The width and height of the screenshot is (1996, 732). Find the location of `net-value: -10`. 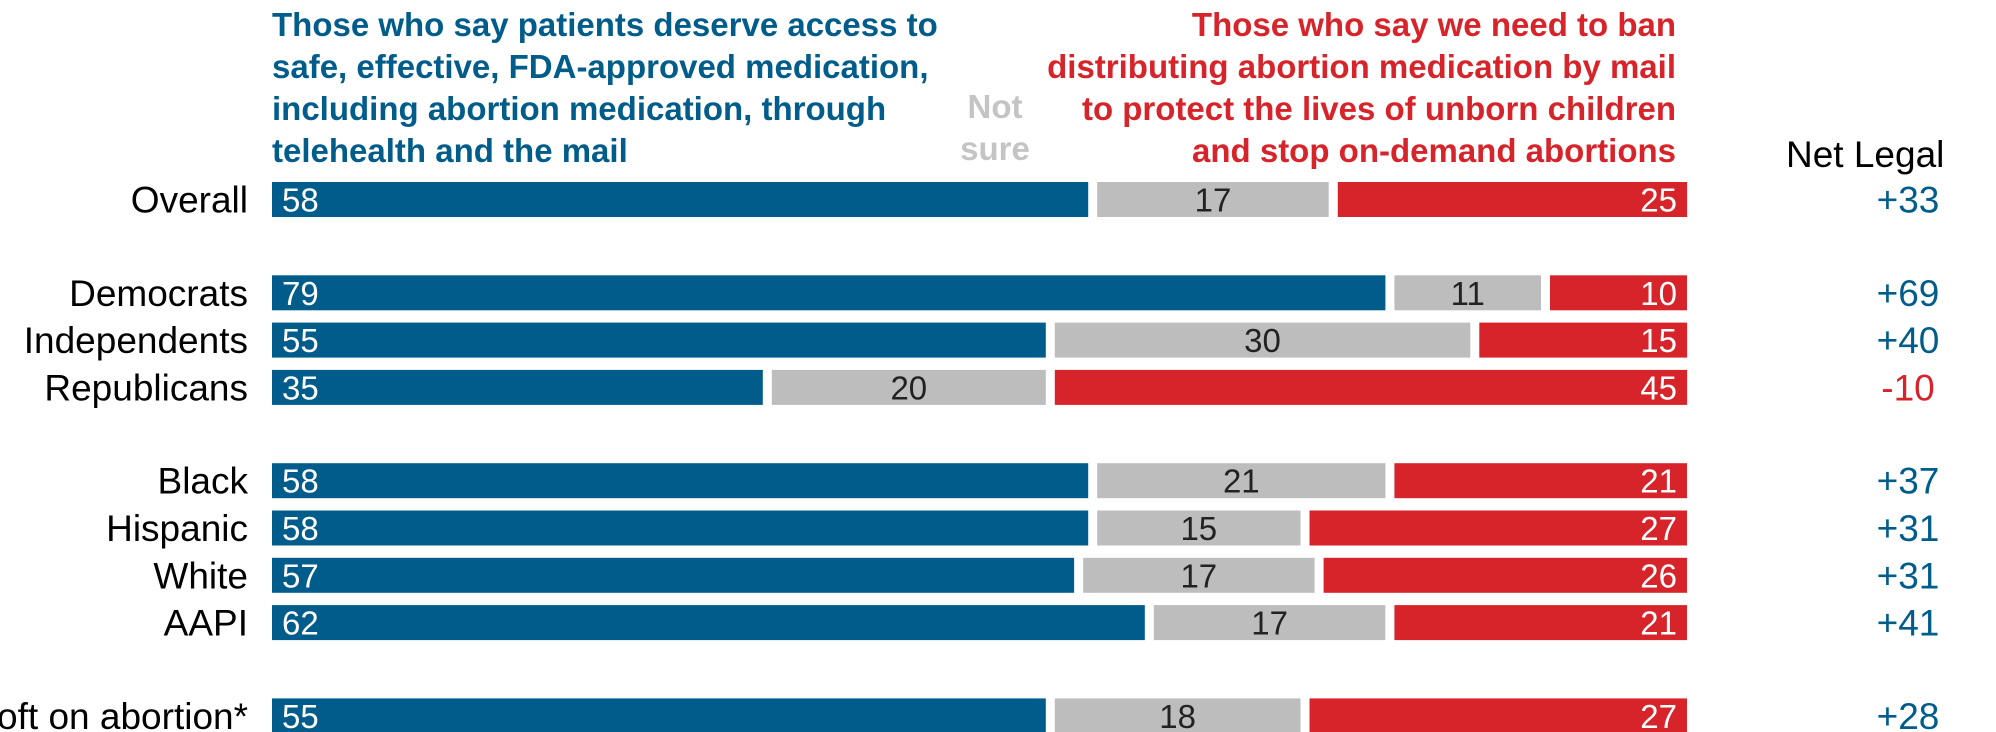

net-value: -10 is located at coordinates (1907, 387).